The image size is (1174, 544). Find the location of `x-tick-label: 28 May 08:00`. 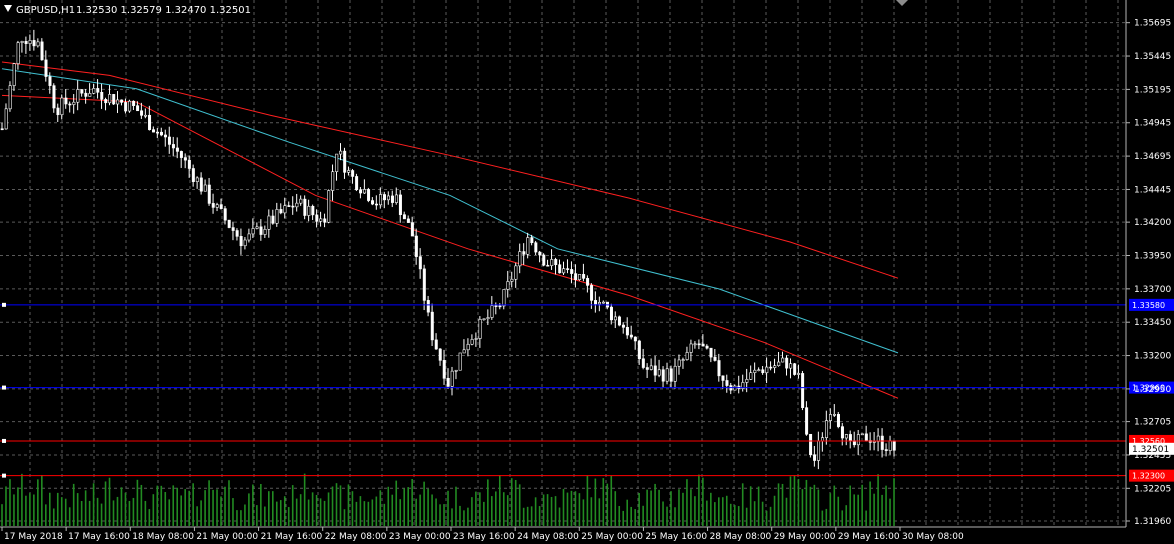

x-tick-label: 28 May 08:00 is located at coordinates (741, 537).